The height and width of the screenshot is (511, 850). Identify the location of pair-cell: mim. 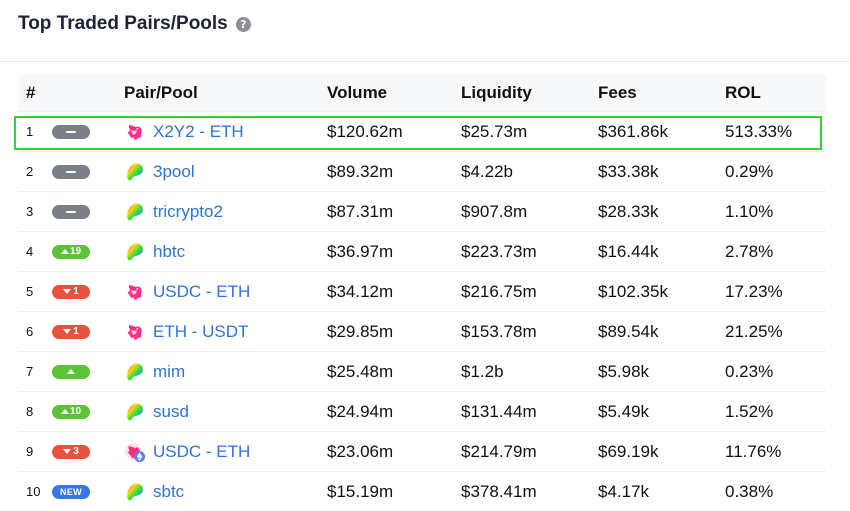
(225, 371).